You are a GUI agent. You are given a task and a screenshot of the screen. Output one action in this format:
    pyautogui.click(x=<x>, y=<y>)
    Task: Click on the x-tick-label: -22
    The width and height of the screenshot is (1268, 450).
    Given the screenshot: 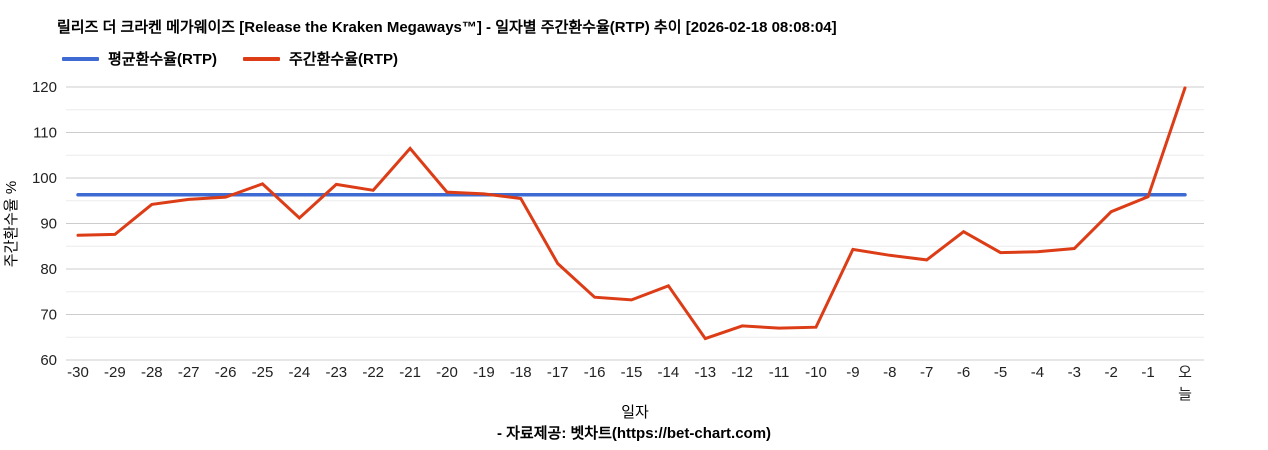 What is the action you would take?
    pyautogui.click(x=373, y=372)
    